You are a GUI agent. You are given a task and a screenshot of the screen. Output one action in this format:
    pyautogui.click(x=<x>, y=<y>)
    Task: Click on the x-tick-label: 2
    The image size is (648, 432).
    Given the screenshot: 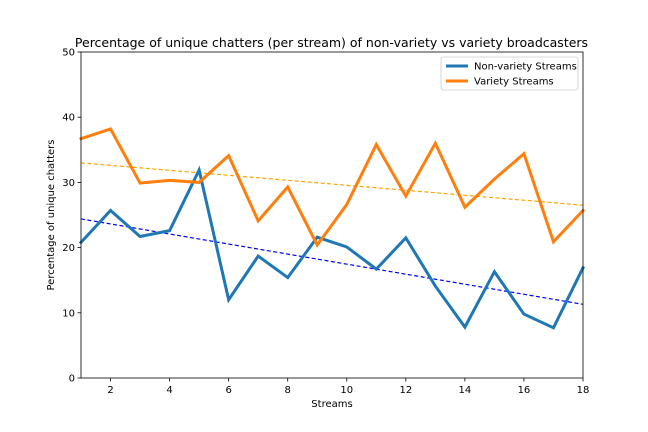 What is the action you would take?
    pyautogui.click(x=110, y=390)
    